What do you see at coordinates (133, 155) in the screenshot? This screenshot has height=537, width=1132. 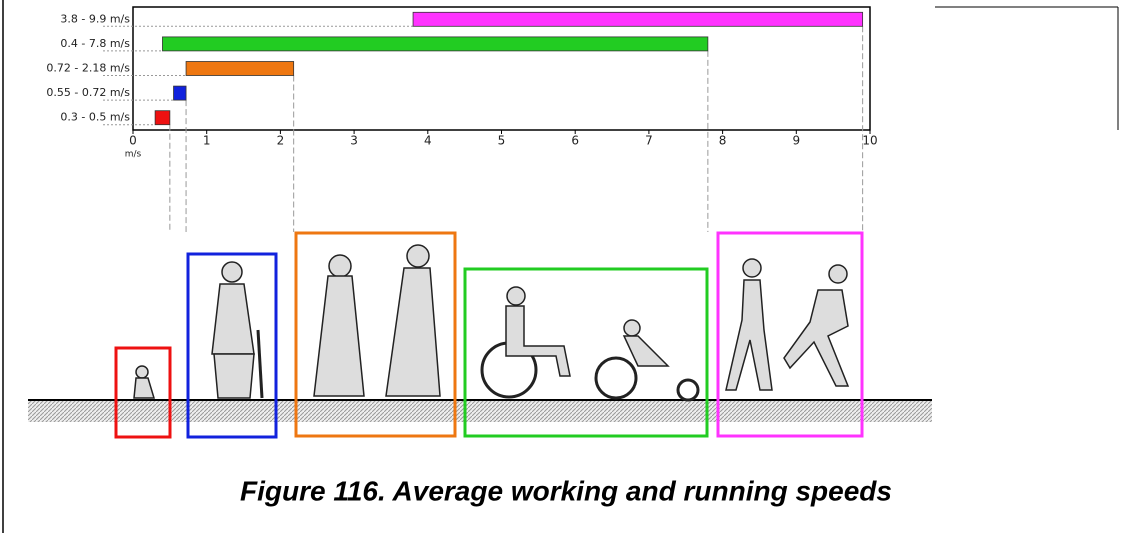 I see `x-axis-label: m/s` at bounding box center [133, 155].